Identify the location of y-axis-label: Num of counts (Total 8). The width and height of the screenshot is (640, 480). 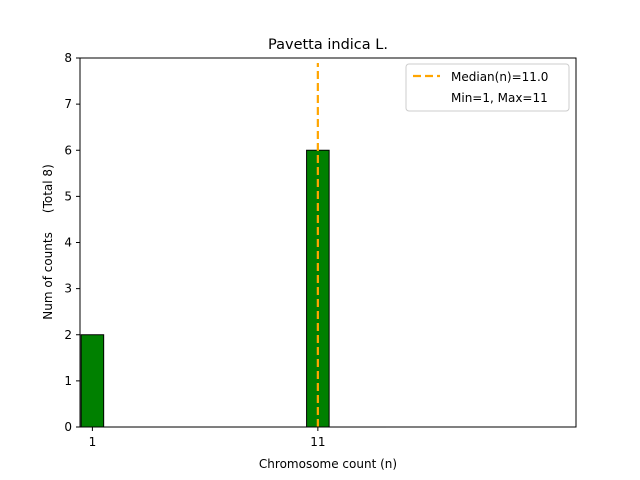
(48, 241).